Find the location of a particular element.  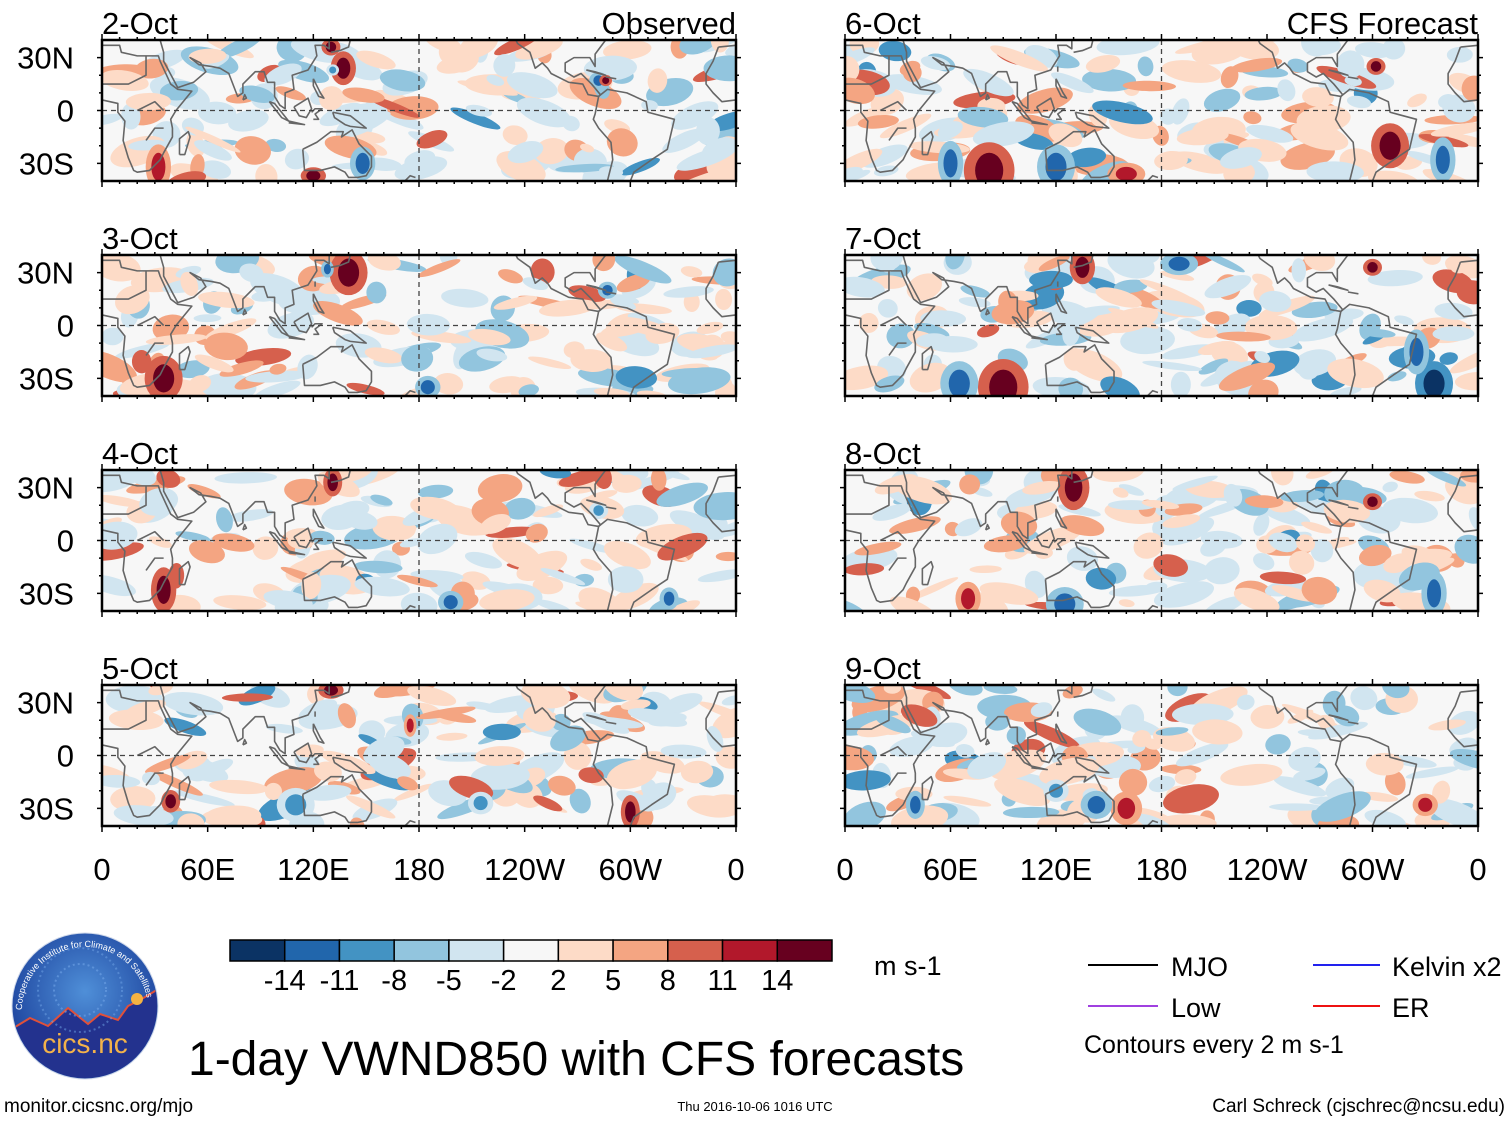

map-panel: 4-Oct 30N 0 30S is located at coordinates (379, 526).